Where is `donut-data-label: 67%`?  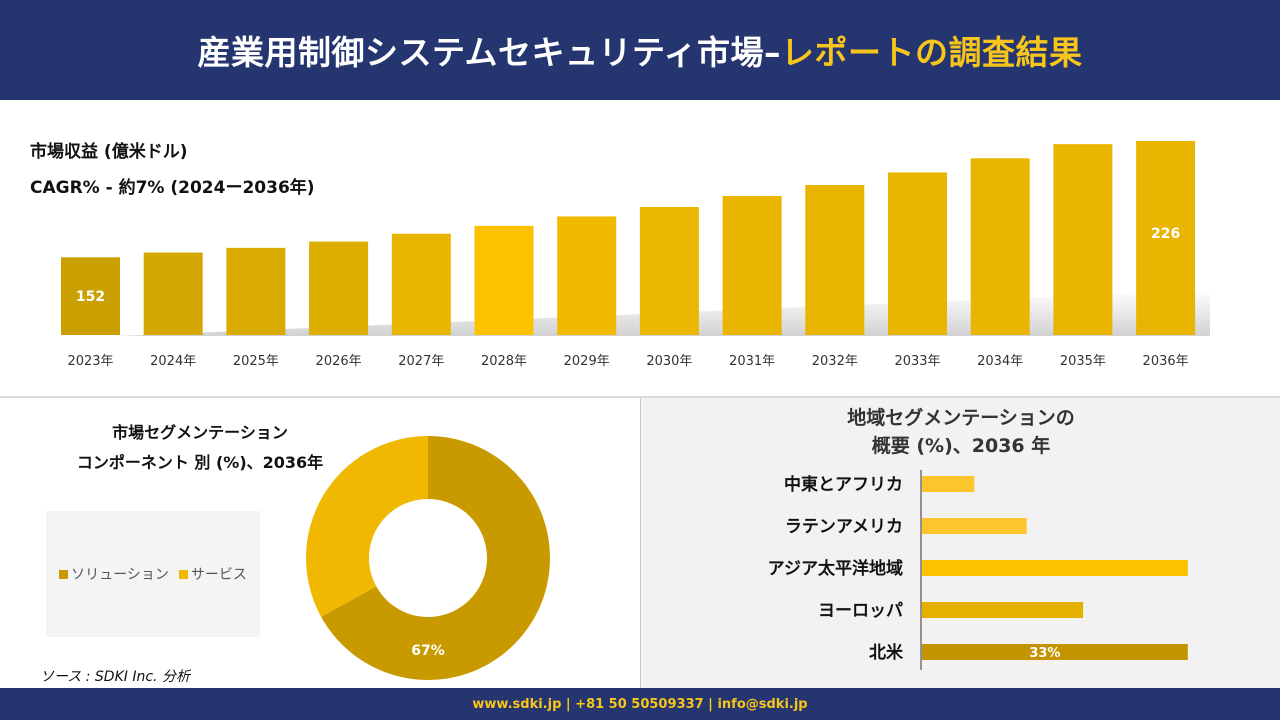 donut-data-label: 67% is located at coordinates (428, 651).